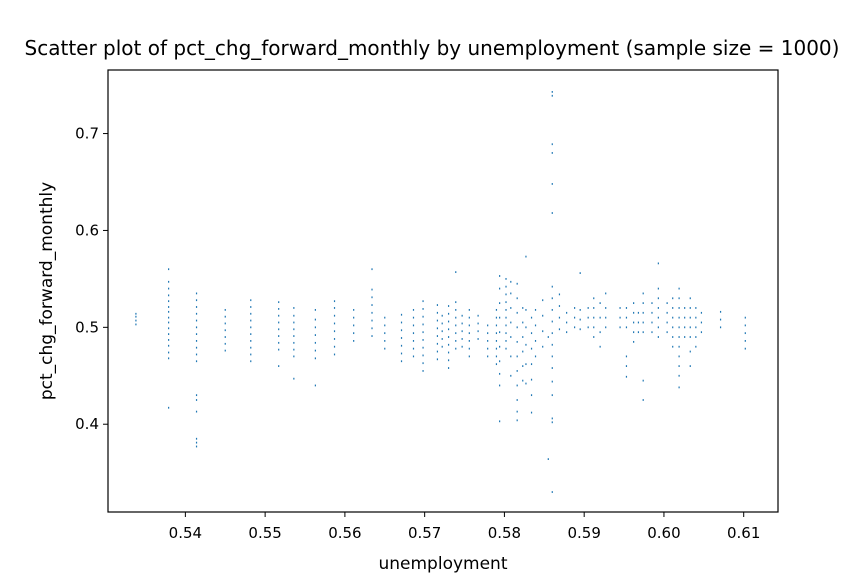 The image size is (864, 576). What do you see at coordinates (87, 230) in the screenshot?
I see `y-tick-label: 0.6` at bounding box center [87, 230].